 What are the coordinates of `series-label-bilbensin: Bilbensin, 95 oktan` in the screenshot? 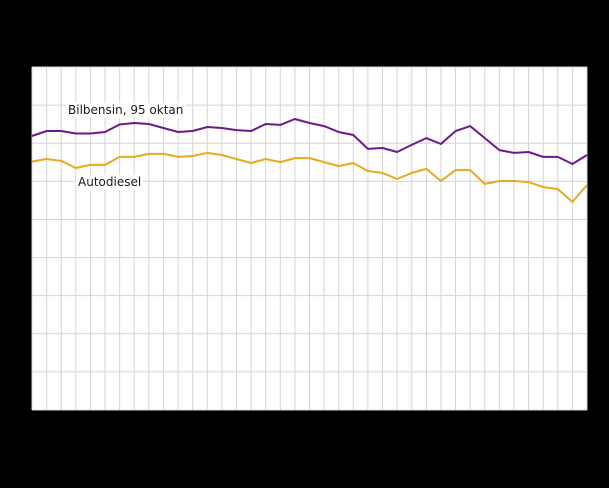 It's located at (126, 110).